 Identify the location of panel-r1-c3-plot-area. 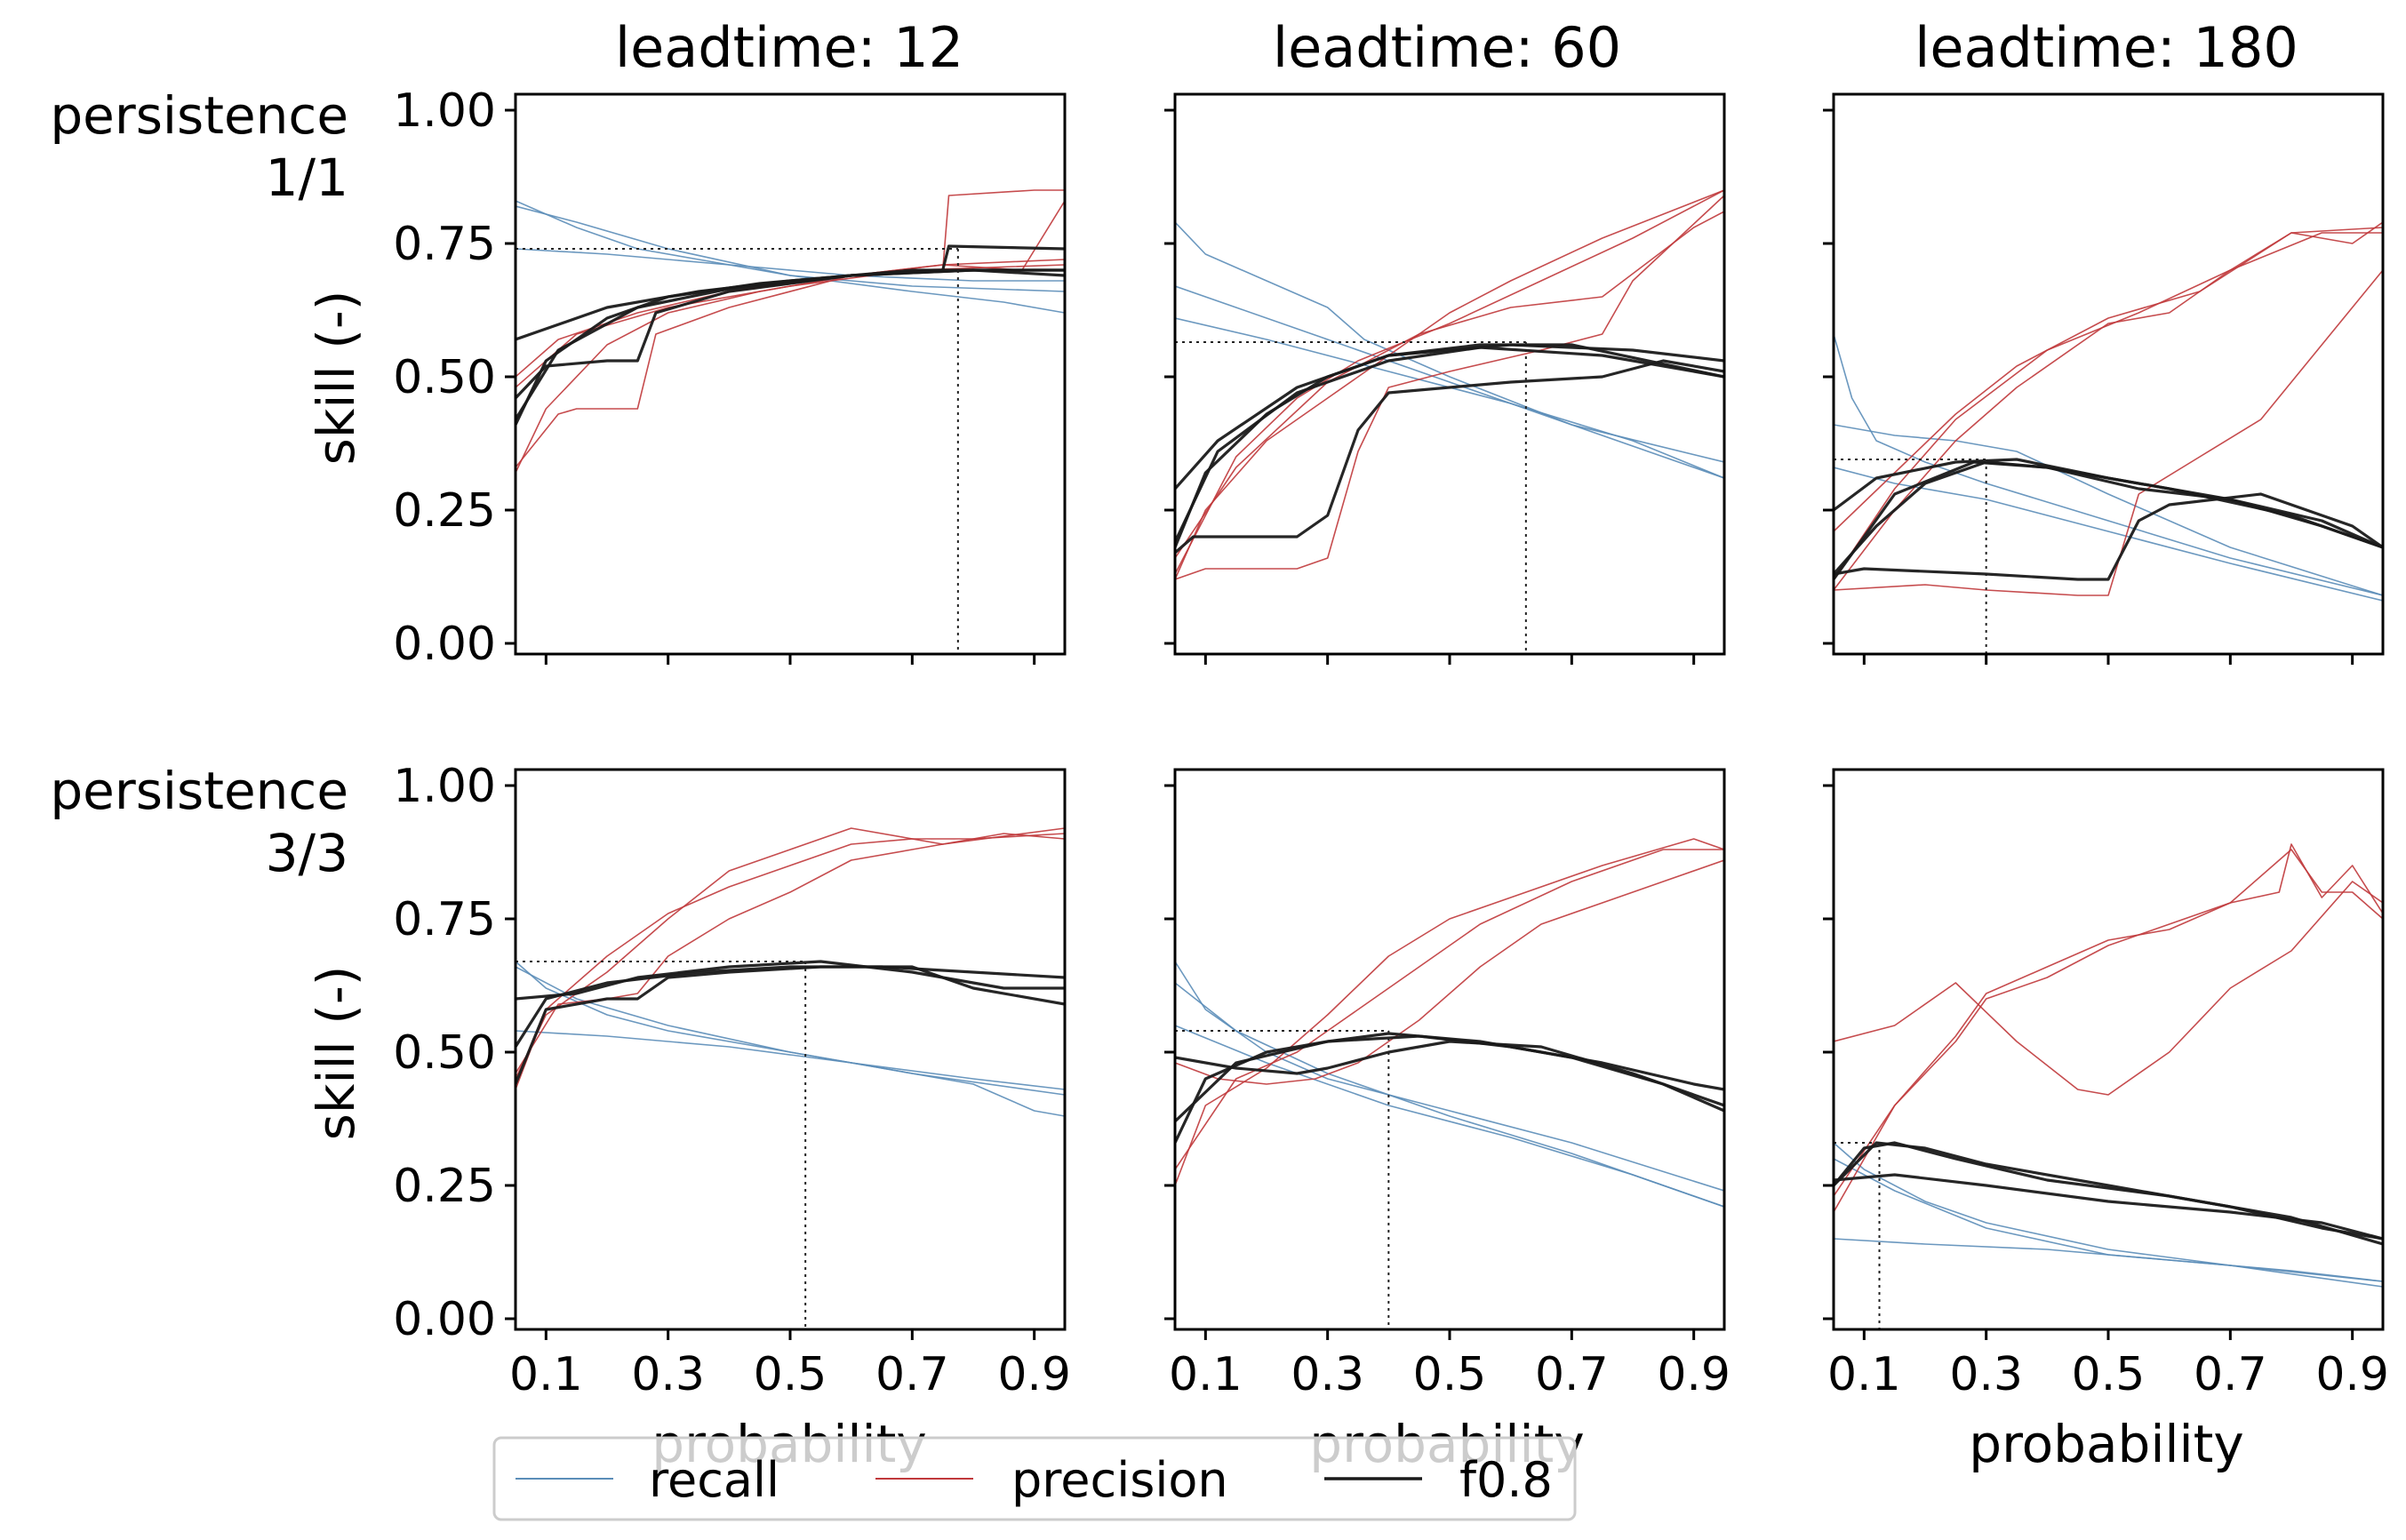
(2108, 437).